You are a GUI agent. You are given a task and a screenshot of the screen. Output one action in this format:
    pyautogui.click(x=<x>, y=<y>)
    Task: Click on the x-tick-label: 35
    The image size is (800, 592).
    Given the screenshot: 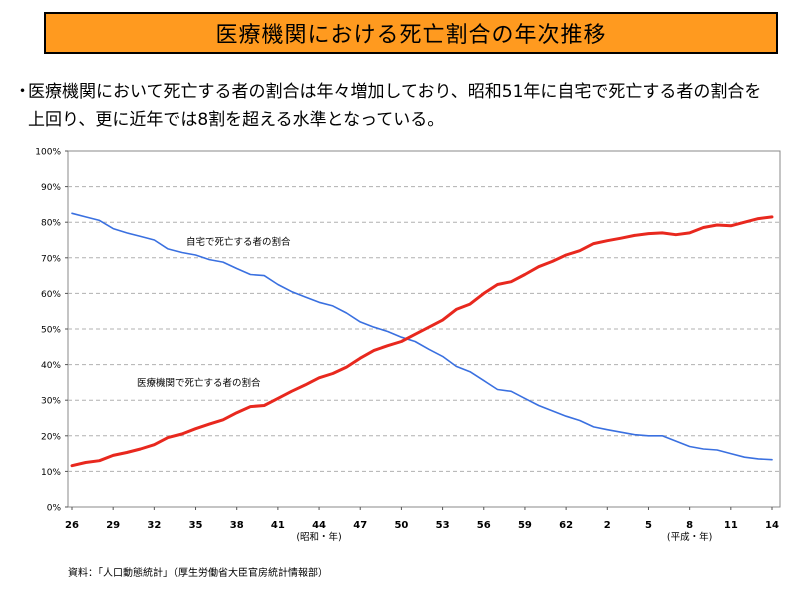 What is the action you would take?
    pyautogui.click(x=196, y=525)
    